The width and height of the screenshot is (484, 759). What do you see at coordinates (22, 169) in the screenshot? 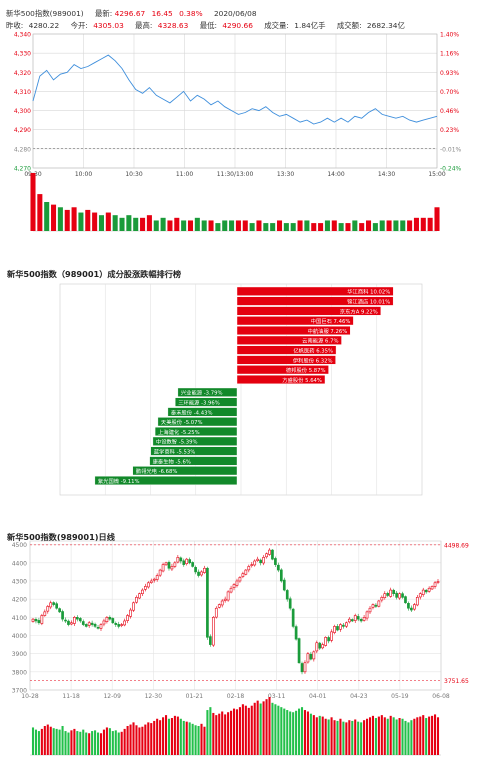
I see `y-left-tick: 4,270` at bounding box center [22, 169].